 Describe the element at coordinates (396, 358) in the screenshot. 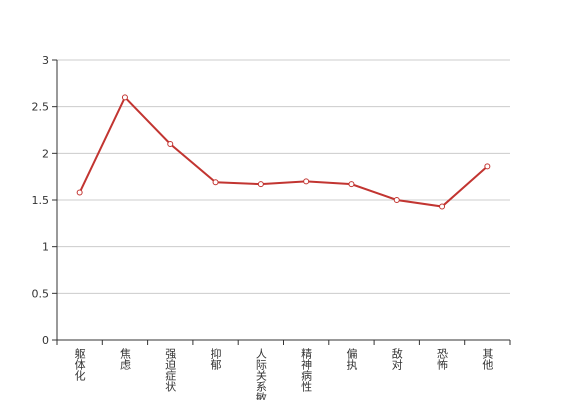

I see `x-tick-label: 敌对` at that location.